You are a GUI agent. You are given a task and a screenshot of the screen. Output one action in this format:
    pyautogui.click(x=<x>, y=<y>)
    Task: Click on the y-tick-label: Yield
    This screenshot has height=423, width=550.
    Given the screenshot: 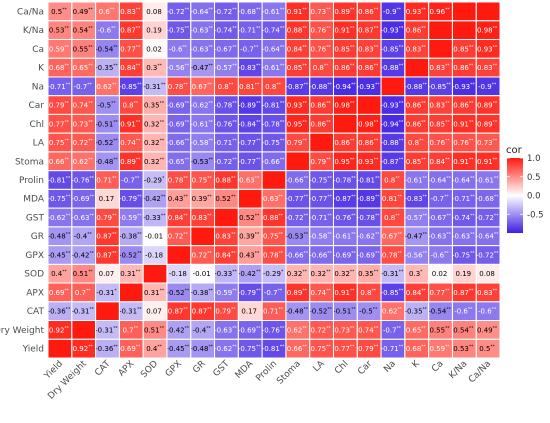 What is the action you would take?
    pyautogui.click(x=33, y=350)
    